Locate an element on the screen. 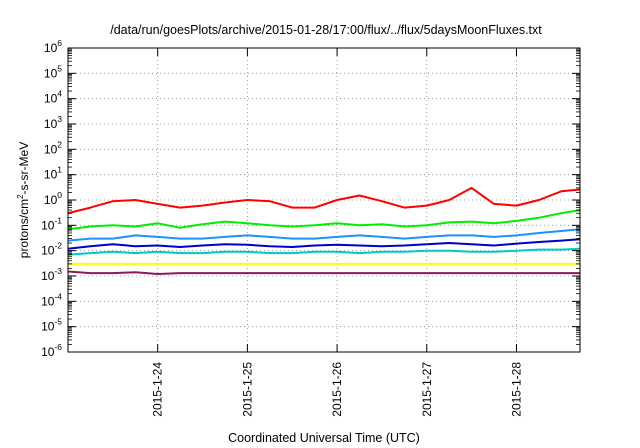  y-tick-label: 10⁻⁶ is located at coordinates (51, 350).